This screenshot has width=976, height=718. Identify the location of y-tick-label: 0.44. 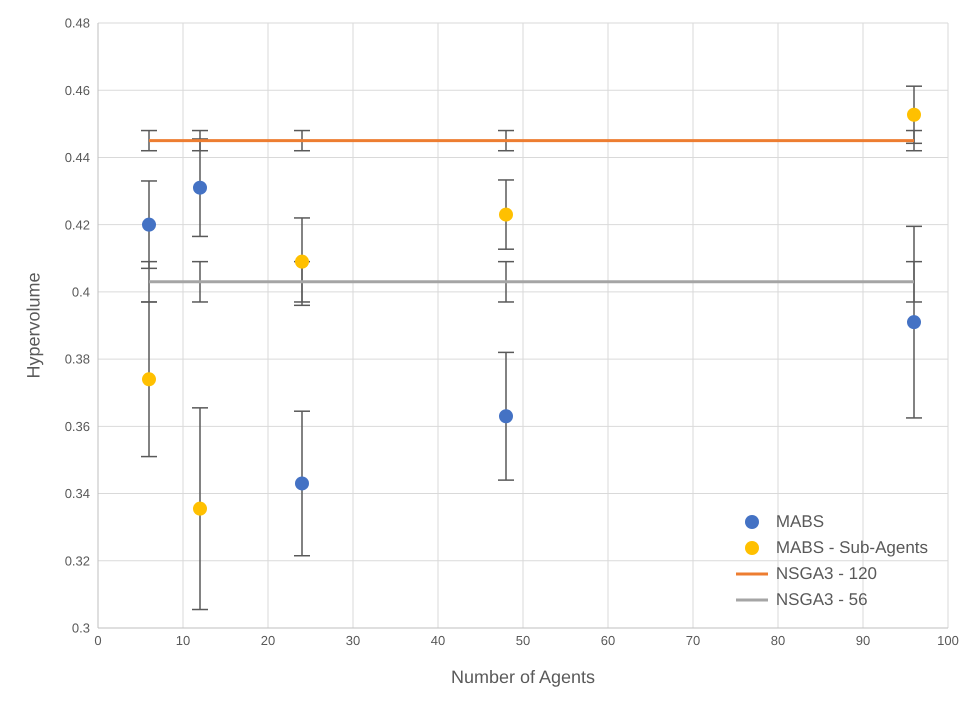
(77, 158).